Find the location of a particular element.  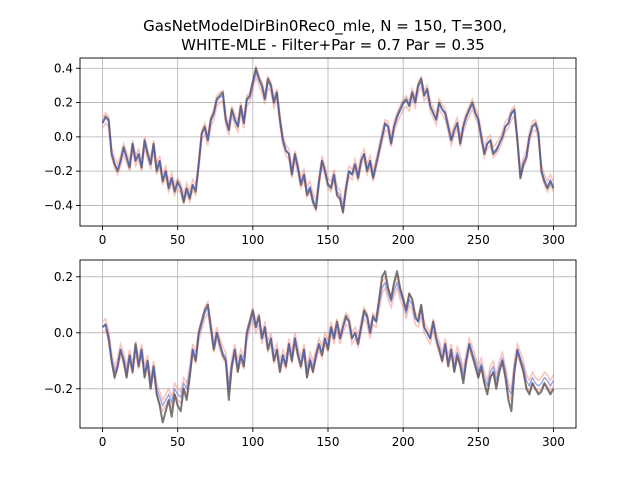

y-tick-label: −0.4 is located at coordinates (58, 205).